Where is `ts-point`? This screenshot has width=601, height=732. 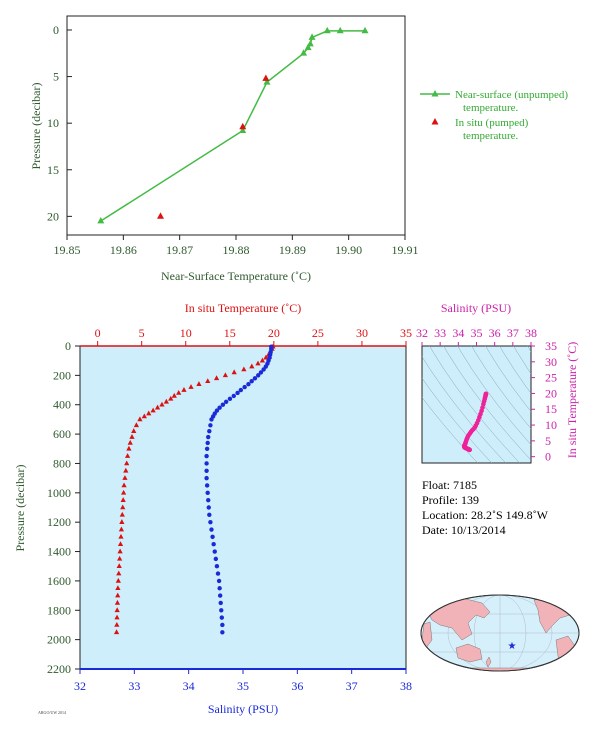 ts-point is located at coordinates (469, 450).